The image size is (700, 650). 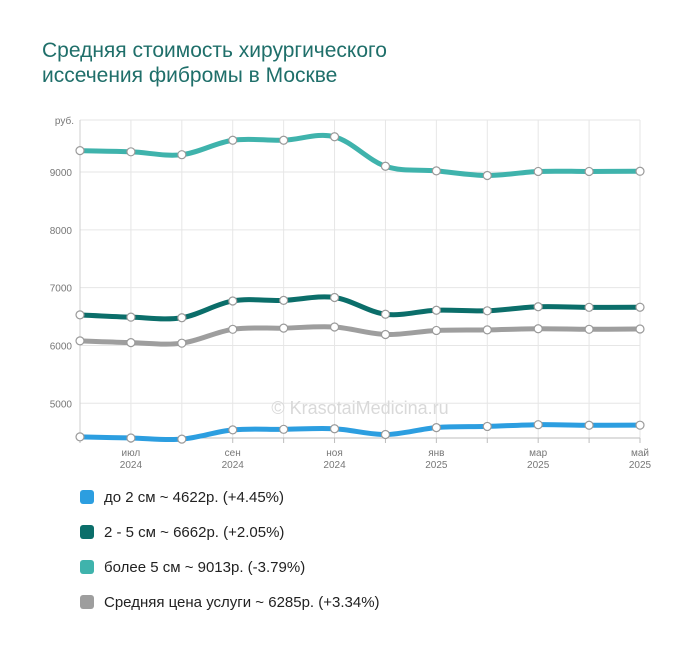 What do you see at coordinates (64, 121) in the screenshot?
I see `y-axis-unit-label: руб.` at bounding box center [64, 121].